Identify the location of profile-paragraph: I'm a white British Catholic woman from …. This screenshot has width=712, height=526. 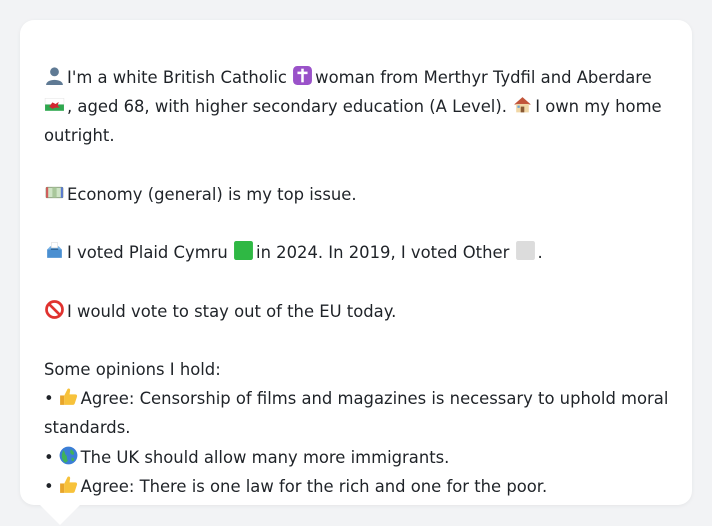
(358, 107).